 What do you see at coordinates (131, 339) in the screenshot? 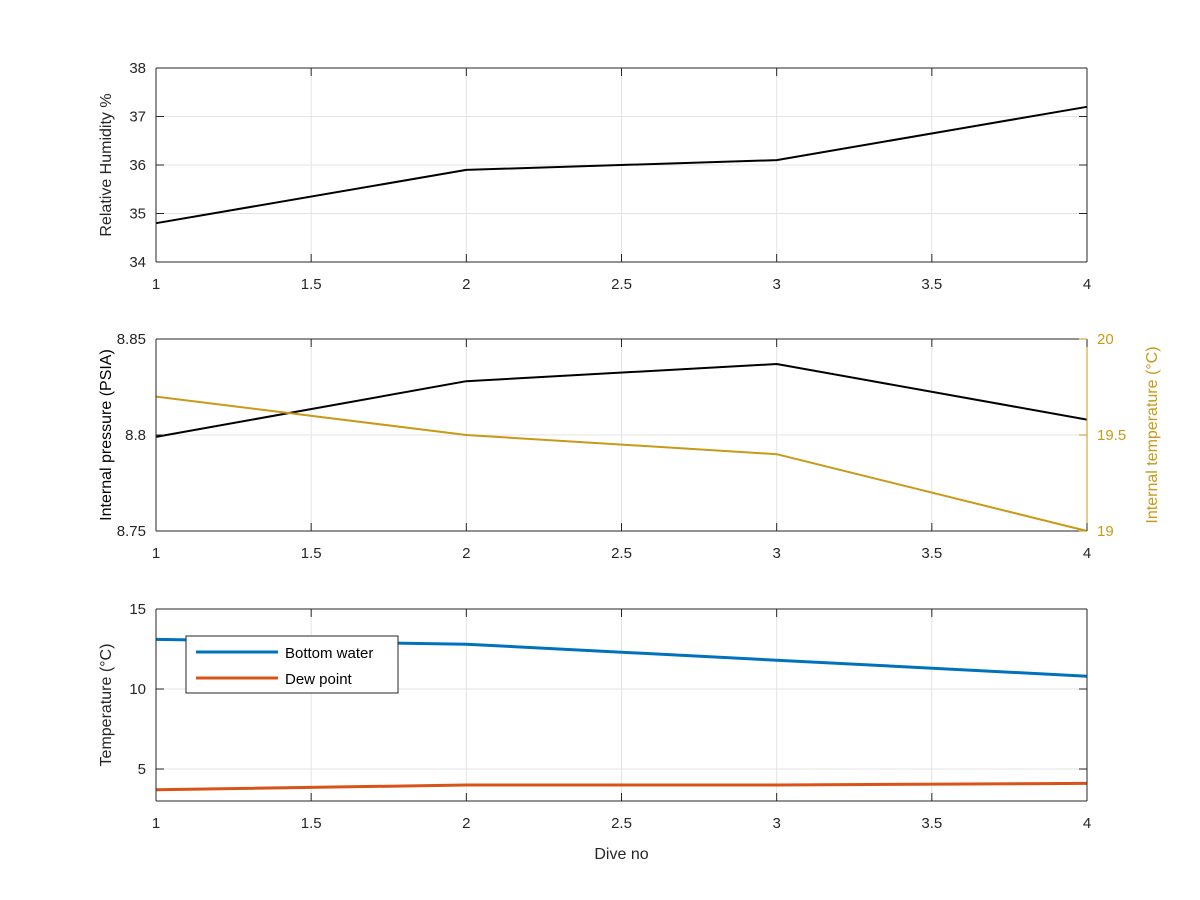
I see `y-tick-label: 8.85` at bounding box center [131, 339].